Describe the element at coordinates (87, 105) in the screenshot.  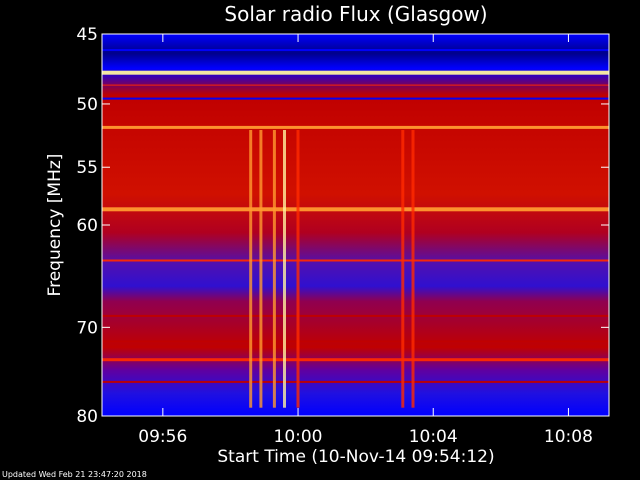
I see `y-tick-label-1: 50` at that location.